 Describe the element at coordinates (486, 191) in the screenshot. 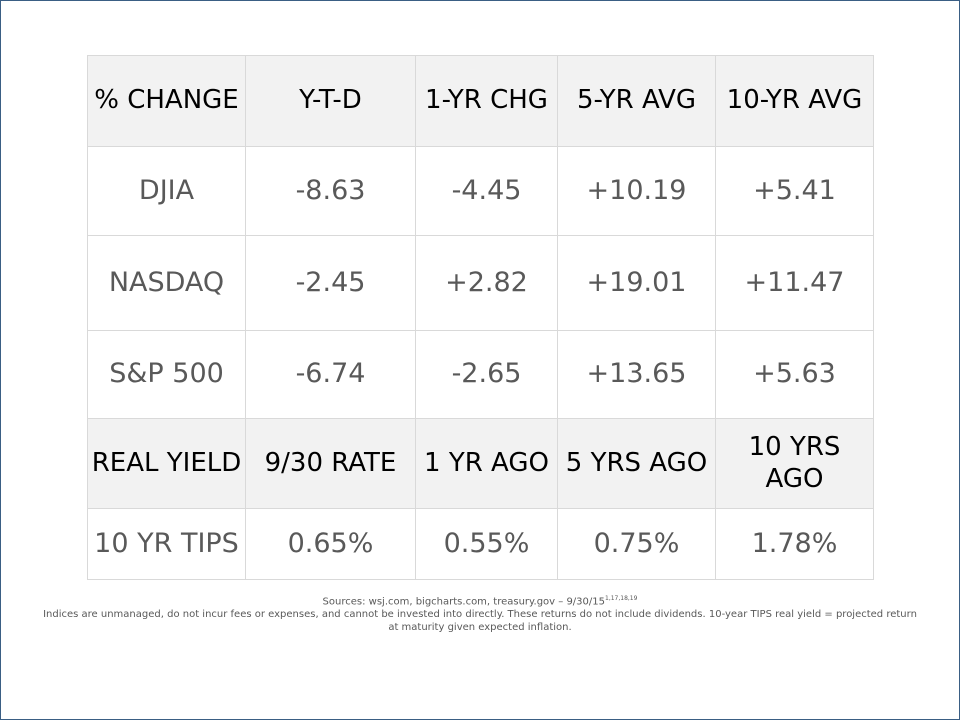

I see `cell-1yr: -4.45` at that location.